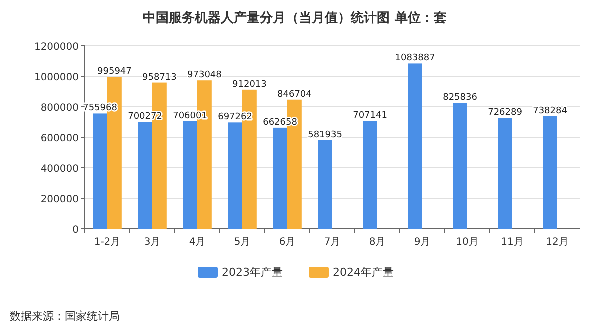 The image size is (590, 330). Describe the element at coordinates (75, 230) in the screenshot. I see `y-tick-label: 0` at that location.